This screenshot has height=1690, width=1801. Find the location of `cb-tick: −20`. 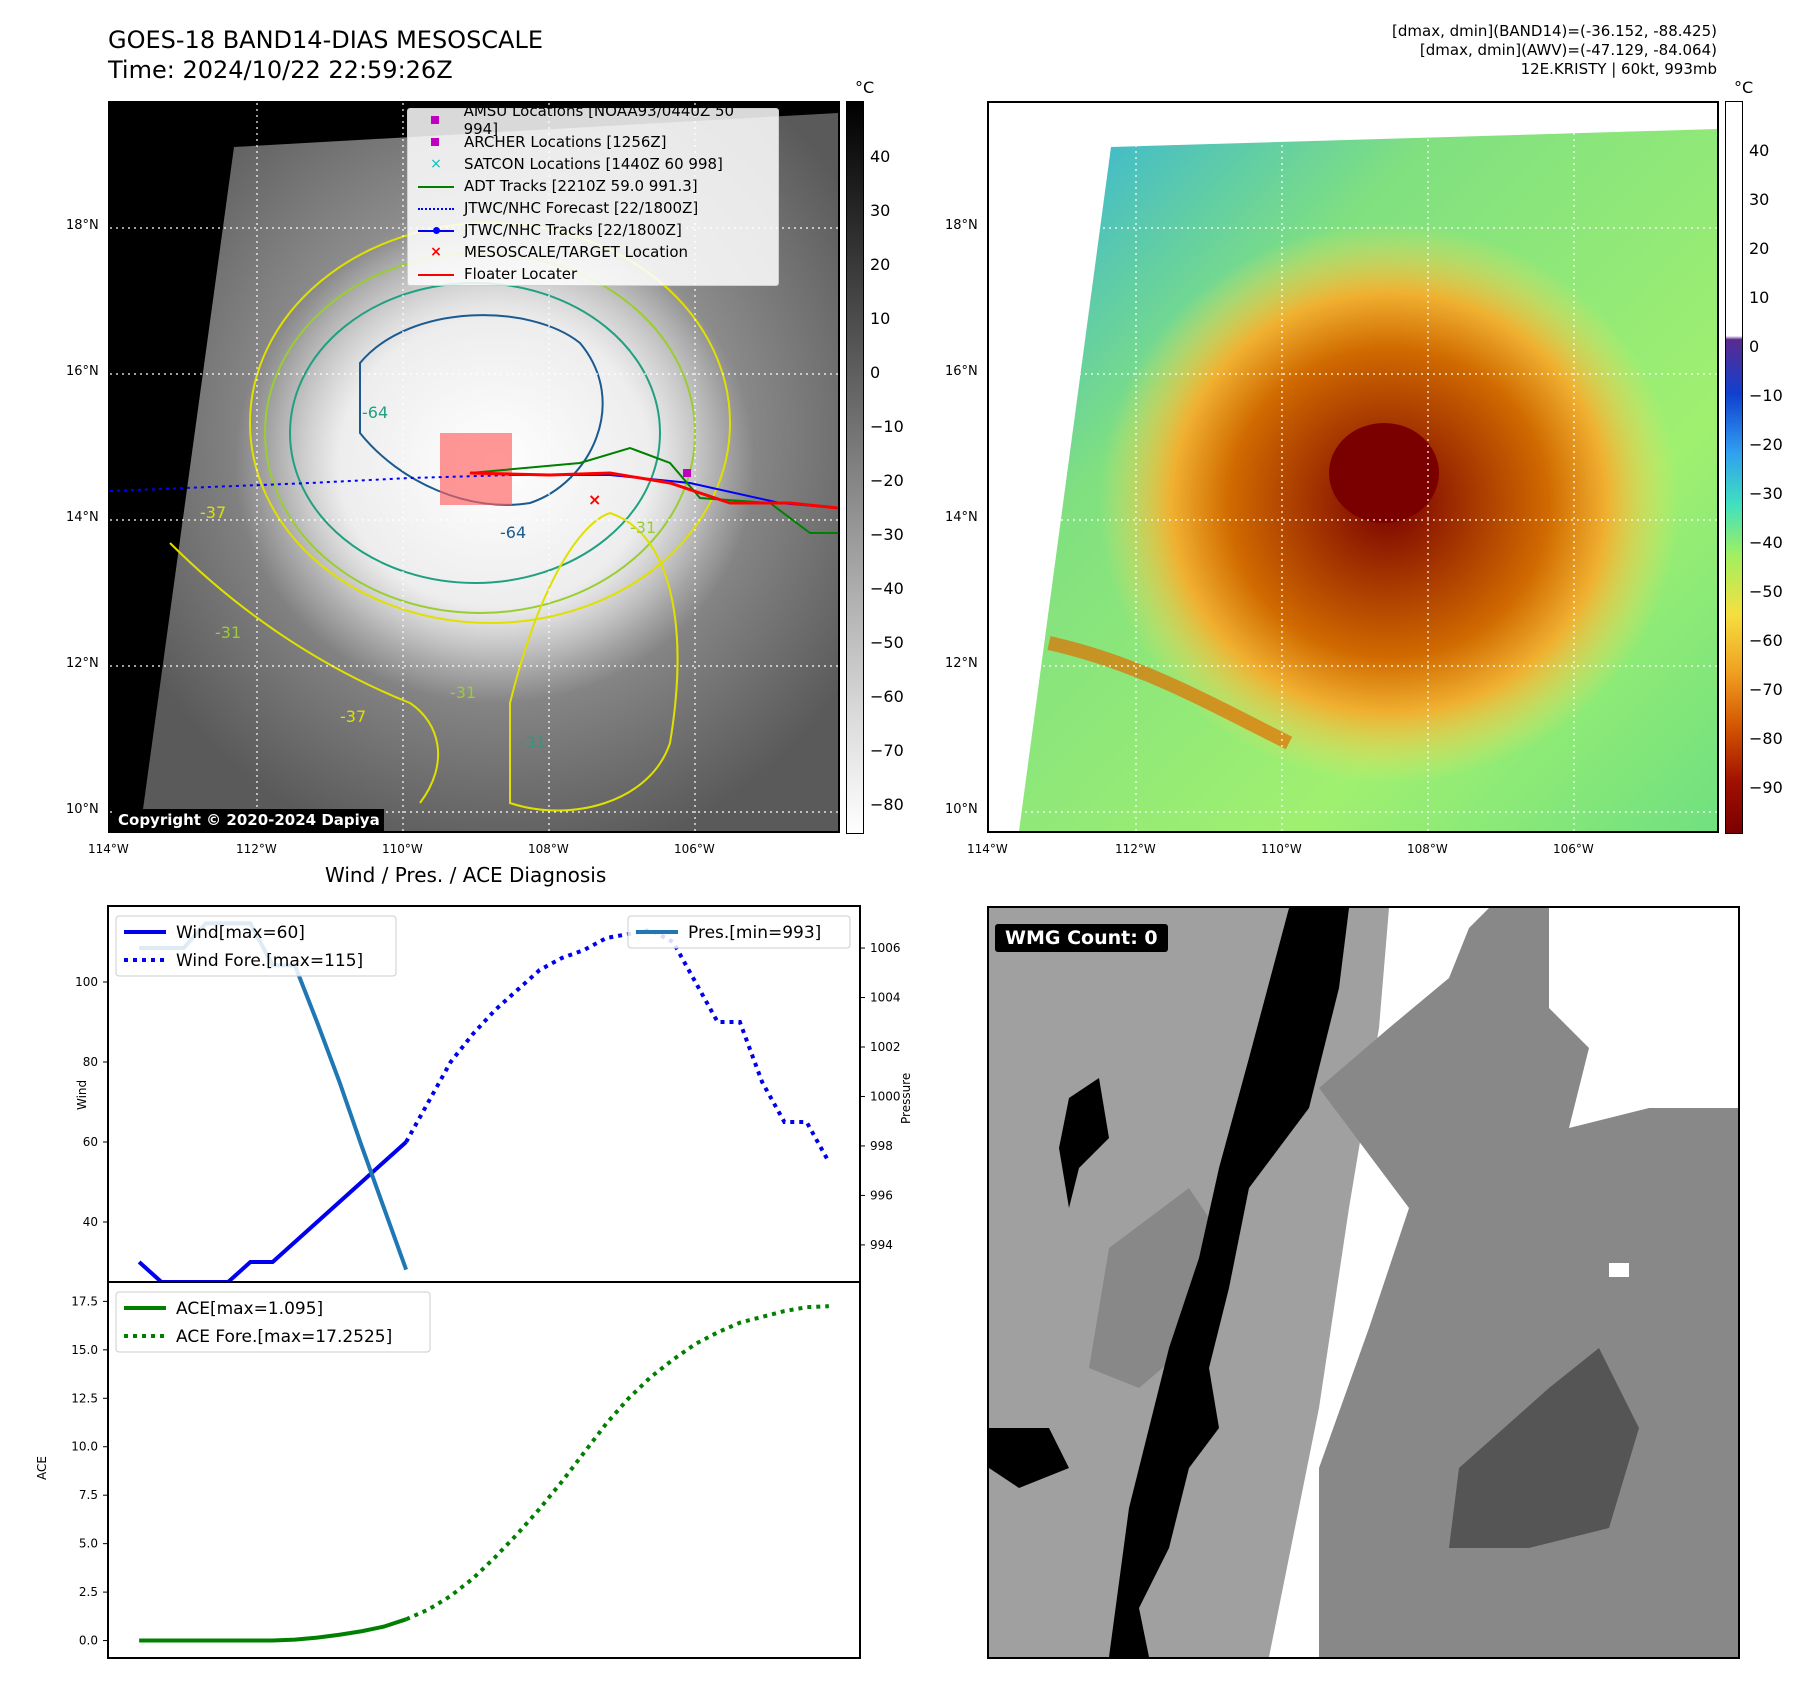

cb-tick: −20 is located at coordinates (1766, 444).